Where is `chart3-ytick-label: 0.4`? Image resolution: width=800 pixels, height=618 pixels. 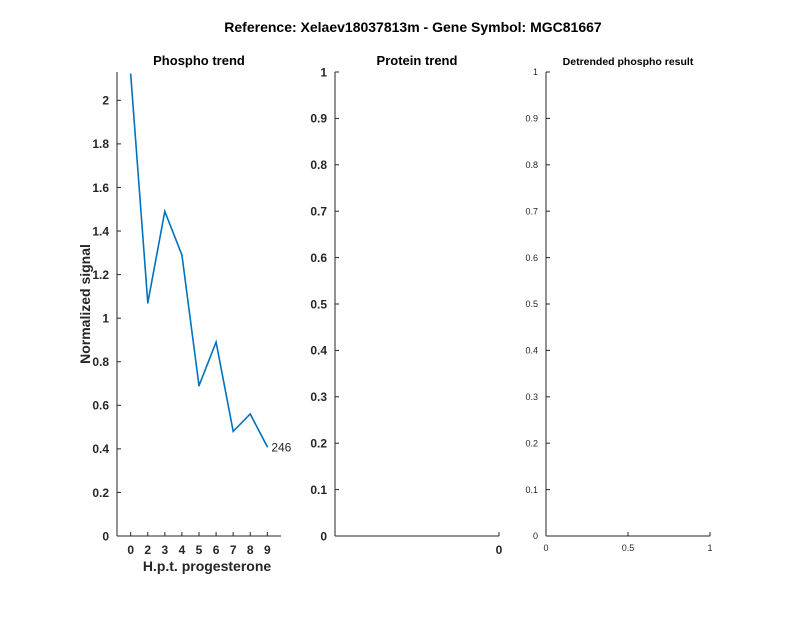
chart3-ytick-label: 0.4 is located at coordinates (531, 351).